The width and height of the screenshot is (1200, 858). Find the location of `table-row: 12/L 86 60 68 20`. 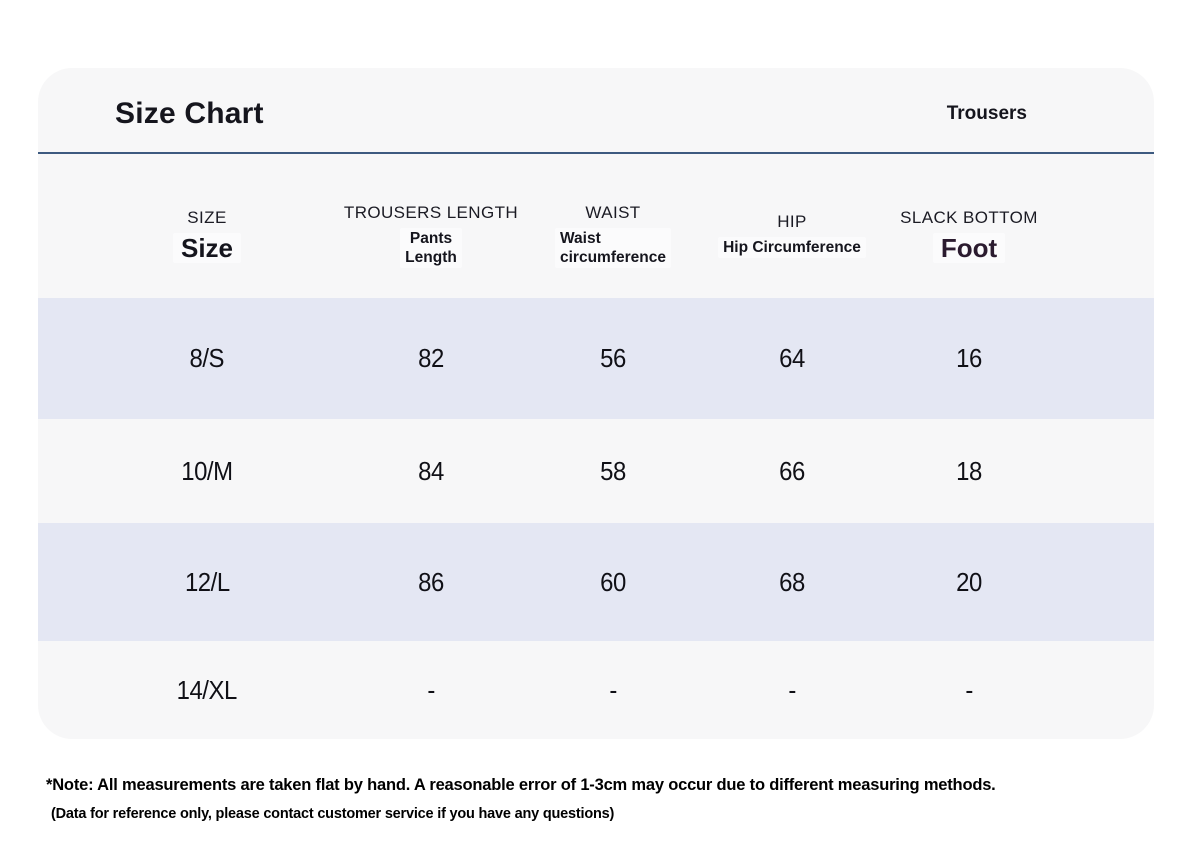

table-row: 12/L 86 60 68 20 is located at coordinates (596, 582).